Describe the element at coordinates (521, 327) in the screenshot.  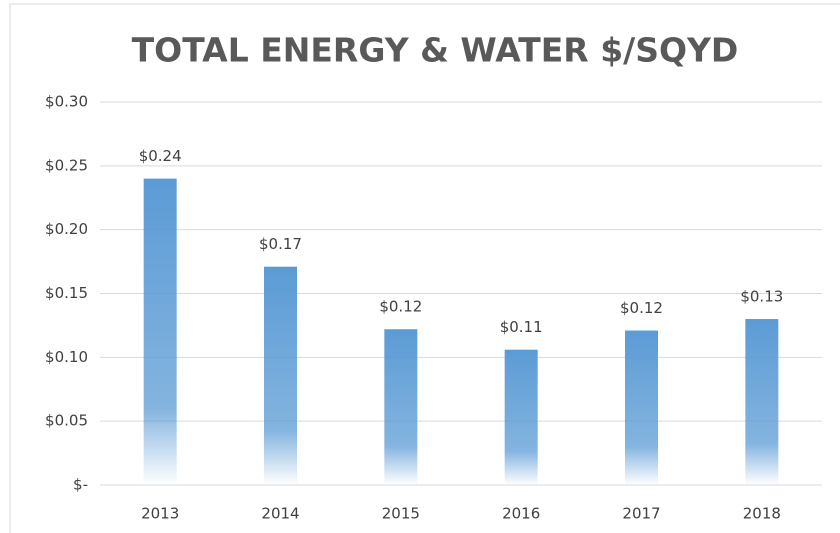
I see `data-label: $0.11` at that location.